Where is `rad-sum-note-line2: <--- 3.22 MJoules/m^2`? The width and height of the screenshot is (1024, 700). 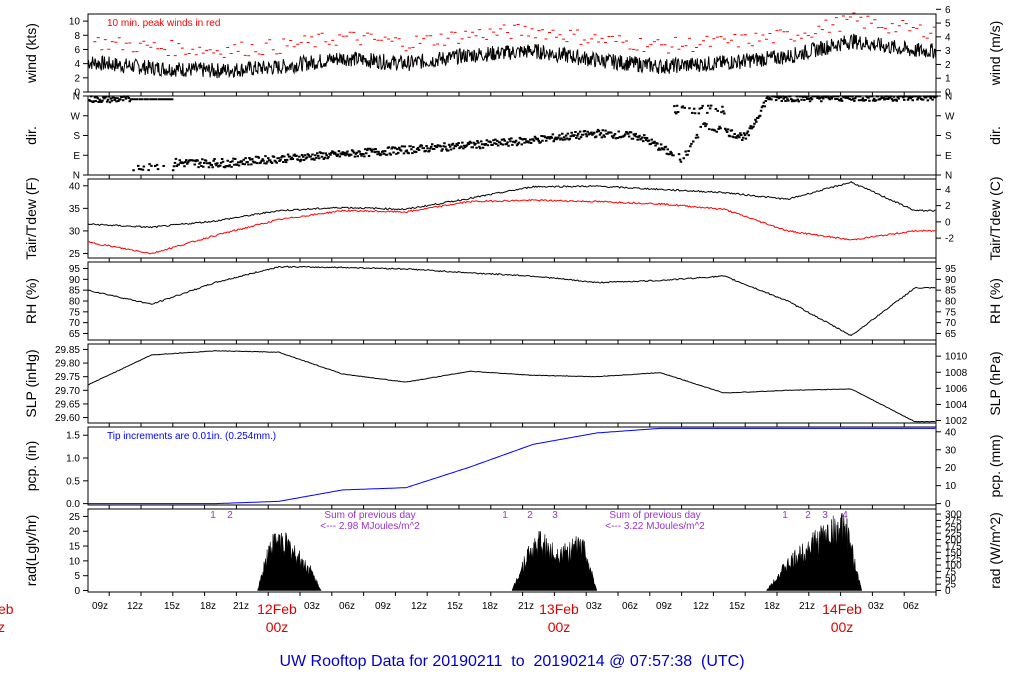 rad-sum-note-line2: <--- 3.22 MJoules/m^2 is located at coordinates (655, 526).